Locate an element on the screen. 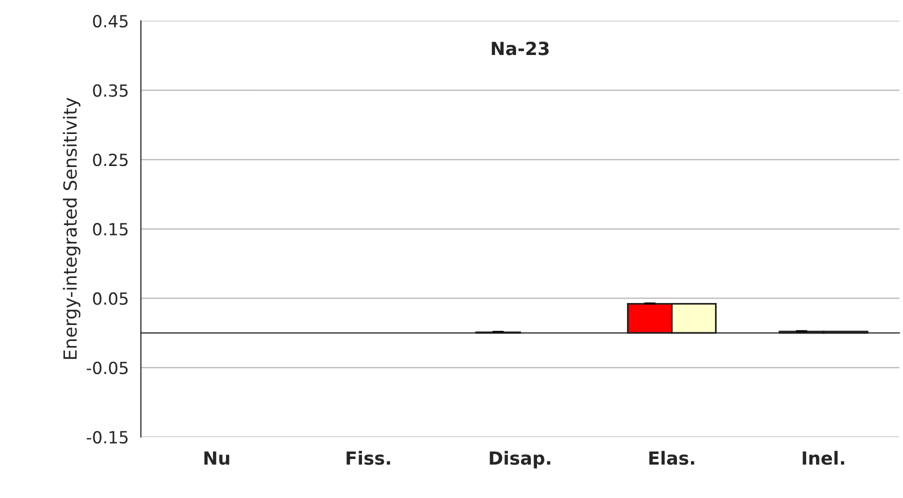 The height and width of the screenshot is (498, 903). x-tick-label: Inel. is located at coordinates (823, 457).